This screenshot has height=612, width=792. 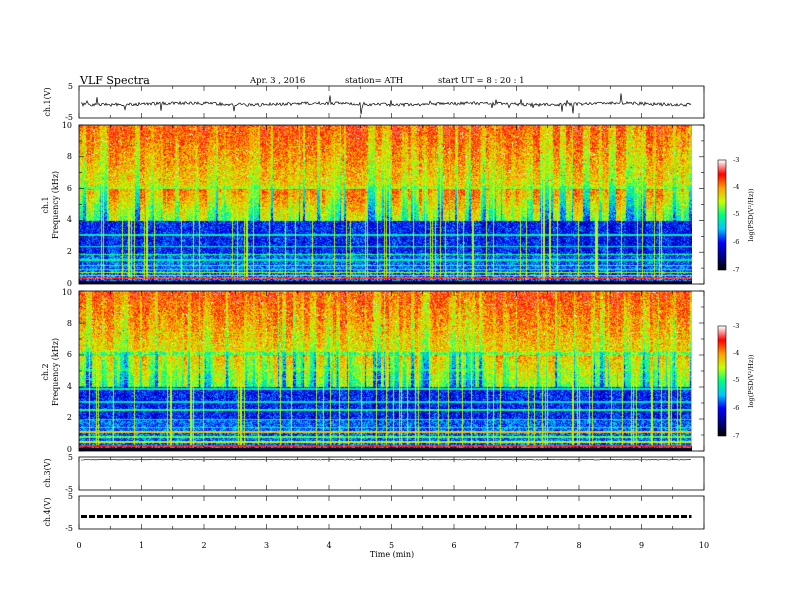 I want to click on ch4-ytick-bottom: -5, so click(x=69, y=528).